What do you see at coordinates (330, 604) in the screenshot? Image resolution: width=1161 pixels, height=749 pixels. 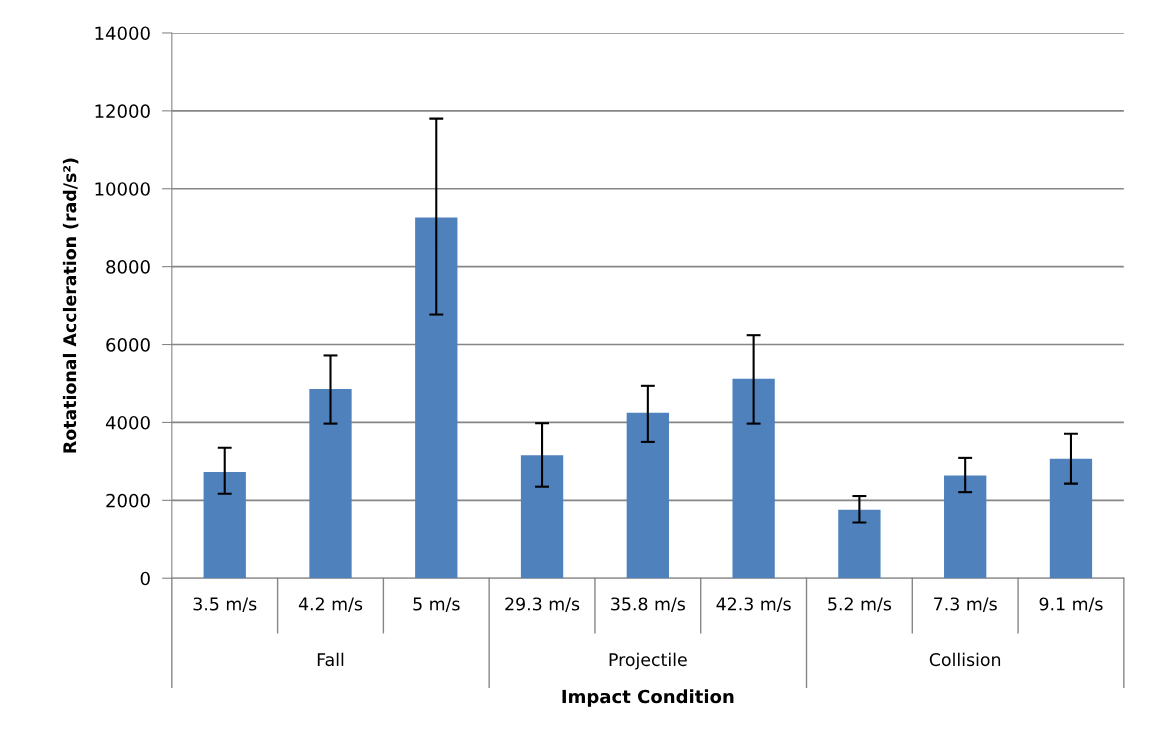 I see `x-tick-label: 4.2 m/s` at bounding box center [330, 604].